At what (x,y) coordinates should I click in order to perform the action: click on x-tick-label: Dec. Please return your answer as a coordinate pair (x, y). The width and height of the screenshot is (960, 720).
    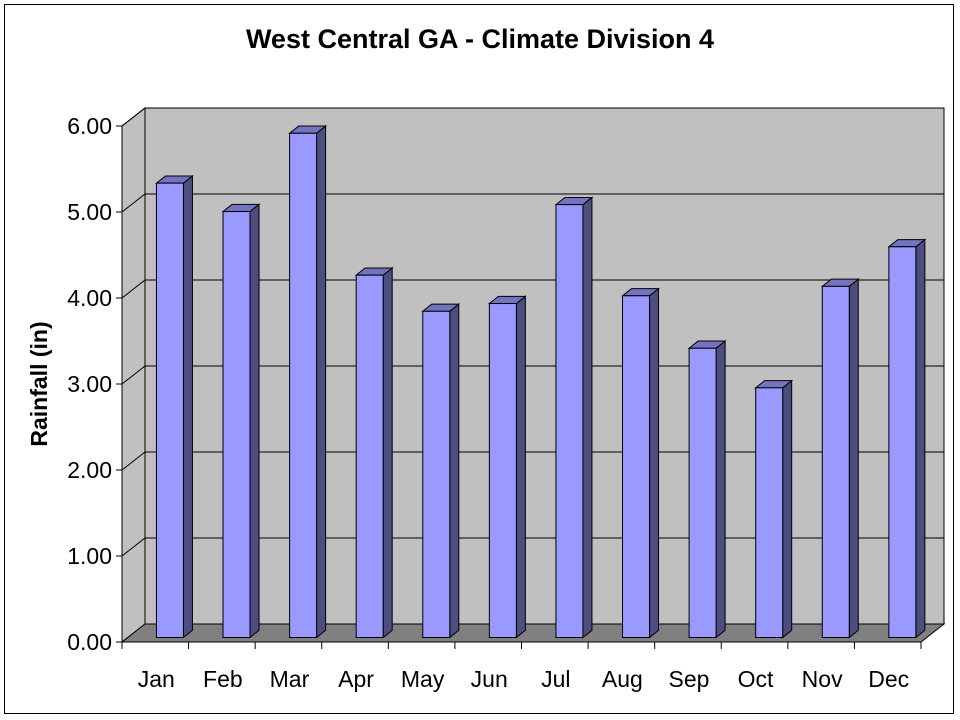
    Looking at the image, I should click on (888, 679).